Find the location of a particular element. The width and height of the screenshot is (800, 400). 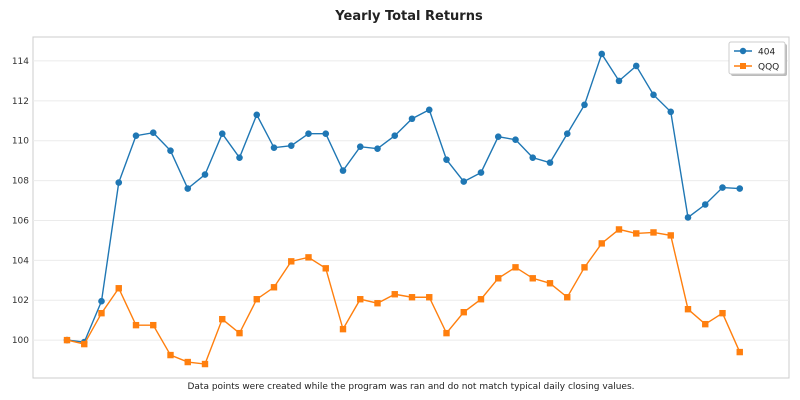

y-axis: 100 102 104 106 108 110 112 114 is located at coordinates (20, 201).